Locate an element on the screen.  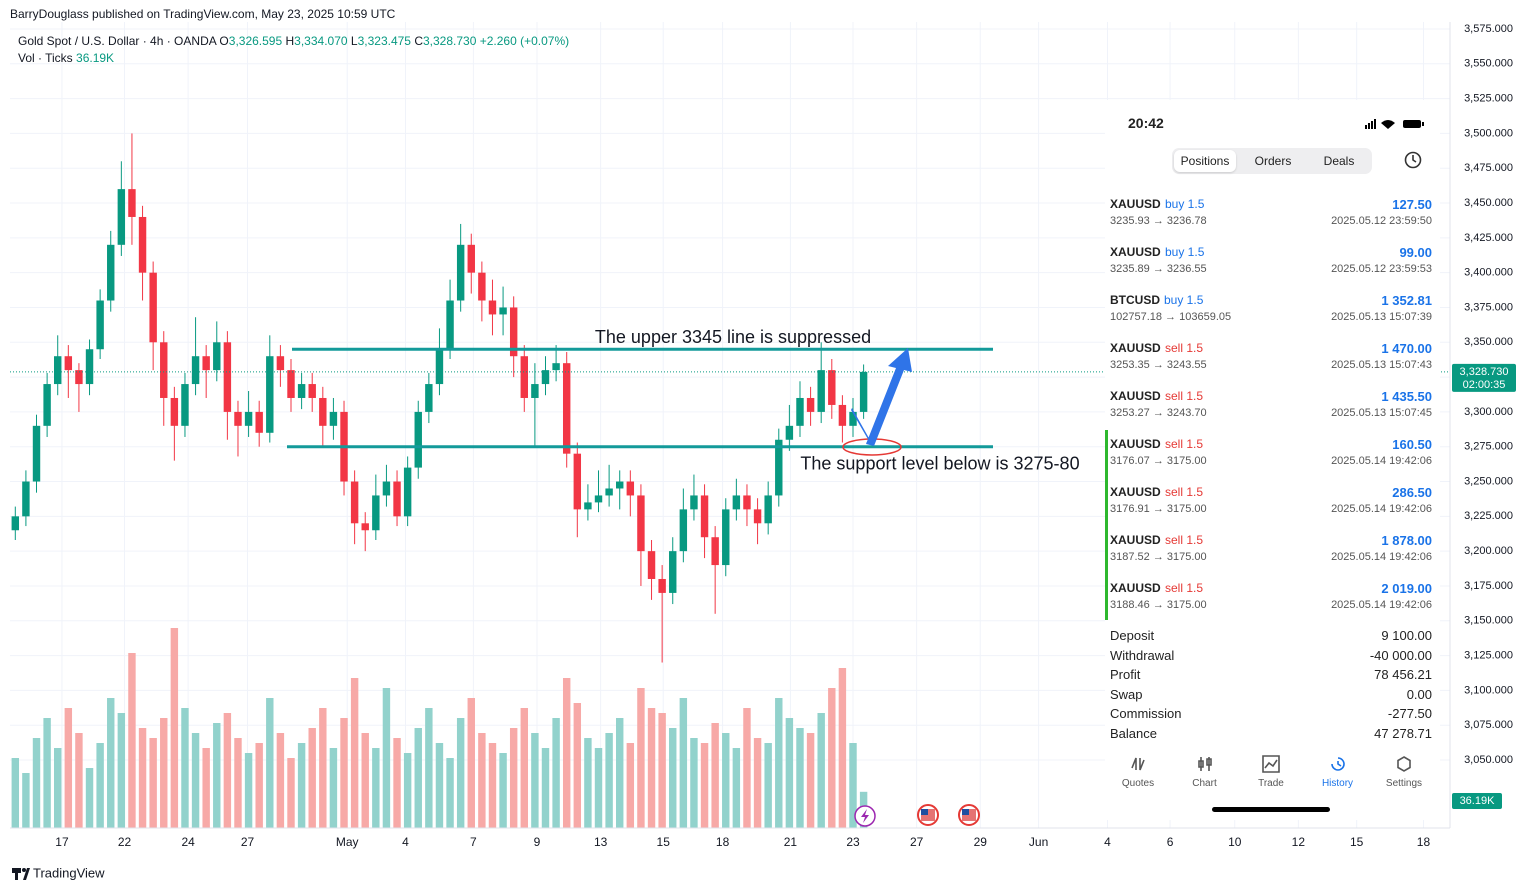
x-tick-label: May is located at coordinates (347, 842).